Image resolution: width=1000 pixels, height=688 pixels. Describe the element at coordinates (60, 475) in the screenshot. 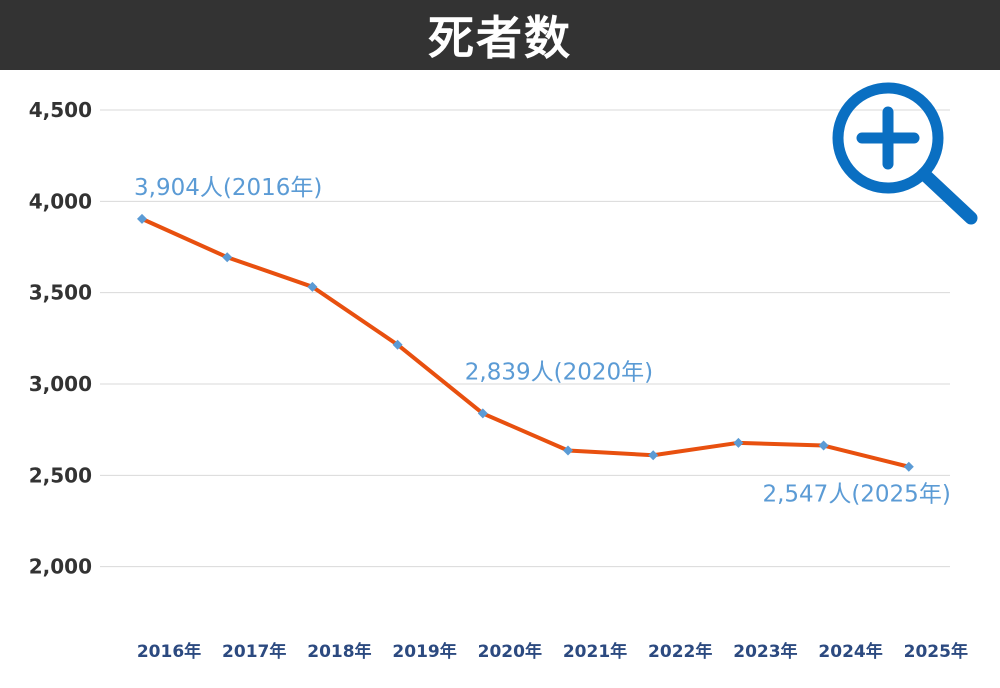

I see `y-tick-label: 2,500` at that location.